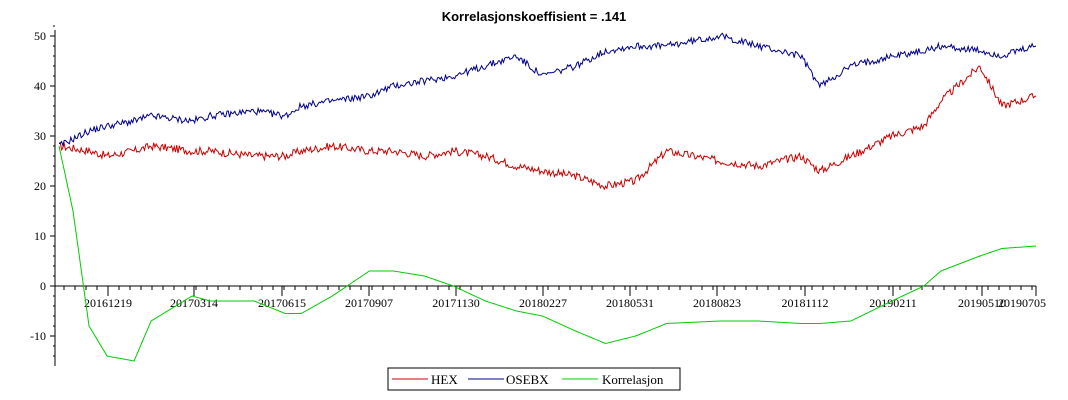 This screenshot has width=1068, height=400. I want to click on x-tick-label: 20170907, so click(369, 303).